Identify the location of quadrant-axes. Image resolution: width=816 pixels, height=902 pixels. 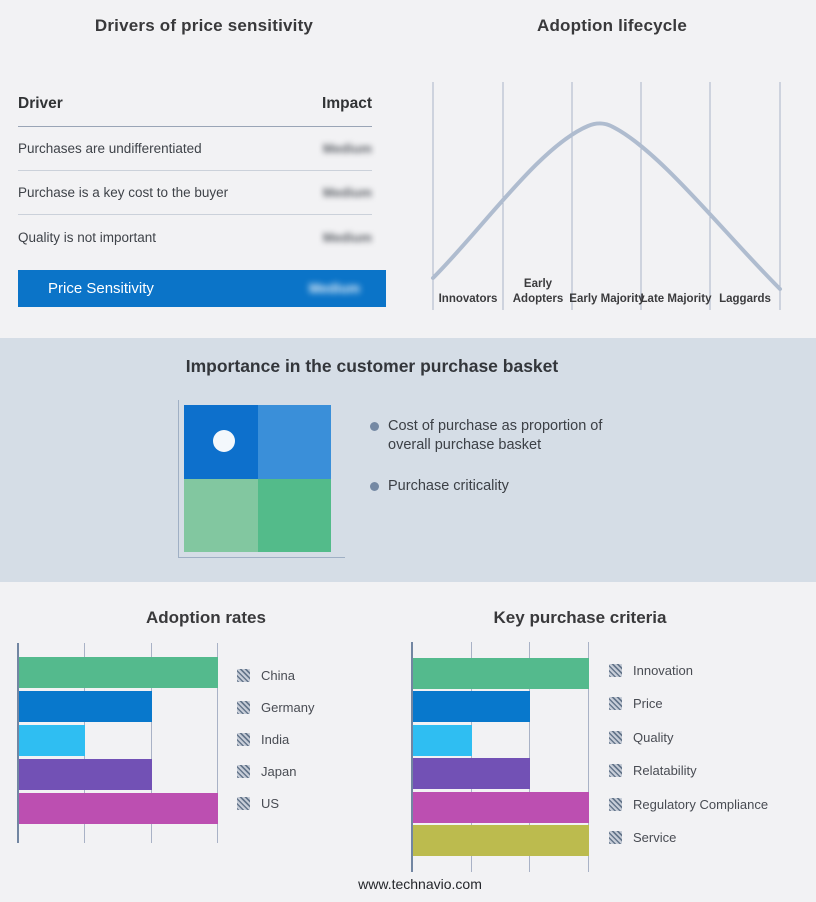
(261, 479).